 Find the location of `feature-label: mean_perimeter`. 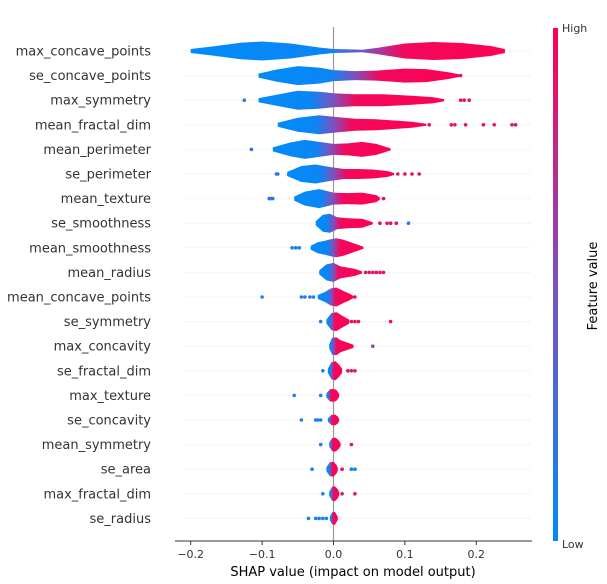

feature-label: mean_perimeter is located at coordinates (97, 150).